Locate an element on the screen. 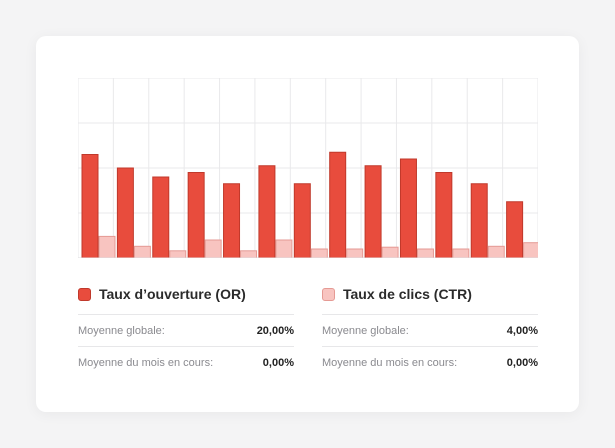 The width and height of the screenshot is (615, 448). open-rate-month-row: Moyenne du mois en cours: 0,00% is located at coordinates (186, 362).